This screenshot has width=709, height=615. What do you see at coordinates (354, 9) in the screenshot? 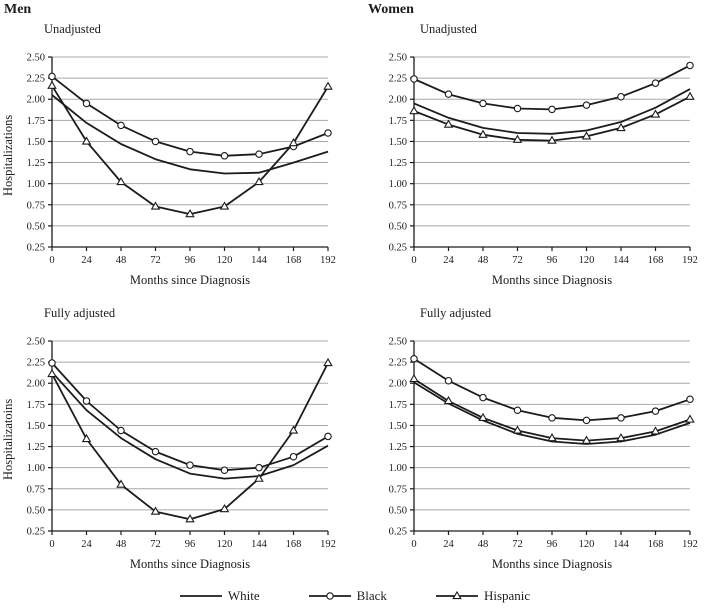
I see `column-headers: Men Women` at bounding box center [354, 9].